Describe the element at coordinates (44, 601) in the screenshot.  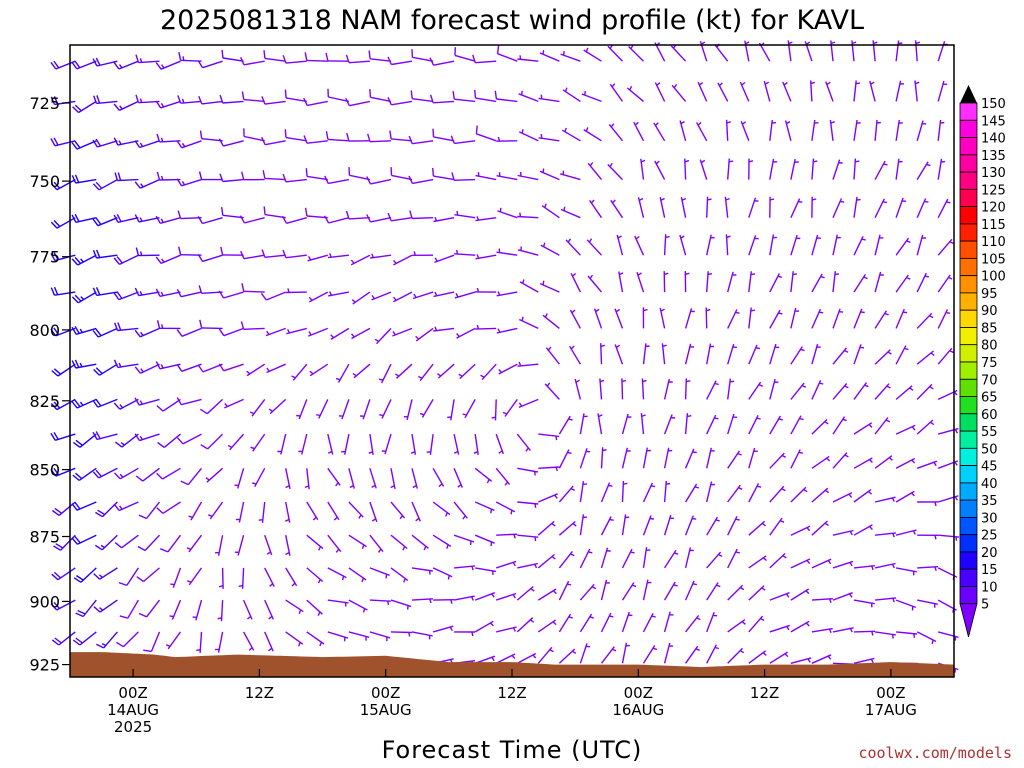
I see `y-tick-label: 900` at that location.